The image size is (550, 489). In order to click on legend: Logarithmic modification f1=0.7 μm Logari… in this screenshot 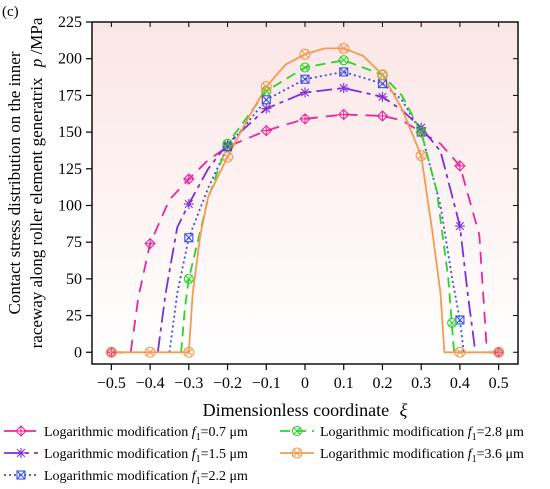, I will do `click(264, 456)`.